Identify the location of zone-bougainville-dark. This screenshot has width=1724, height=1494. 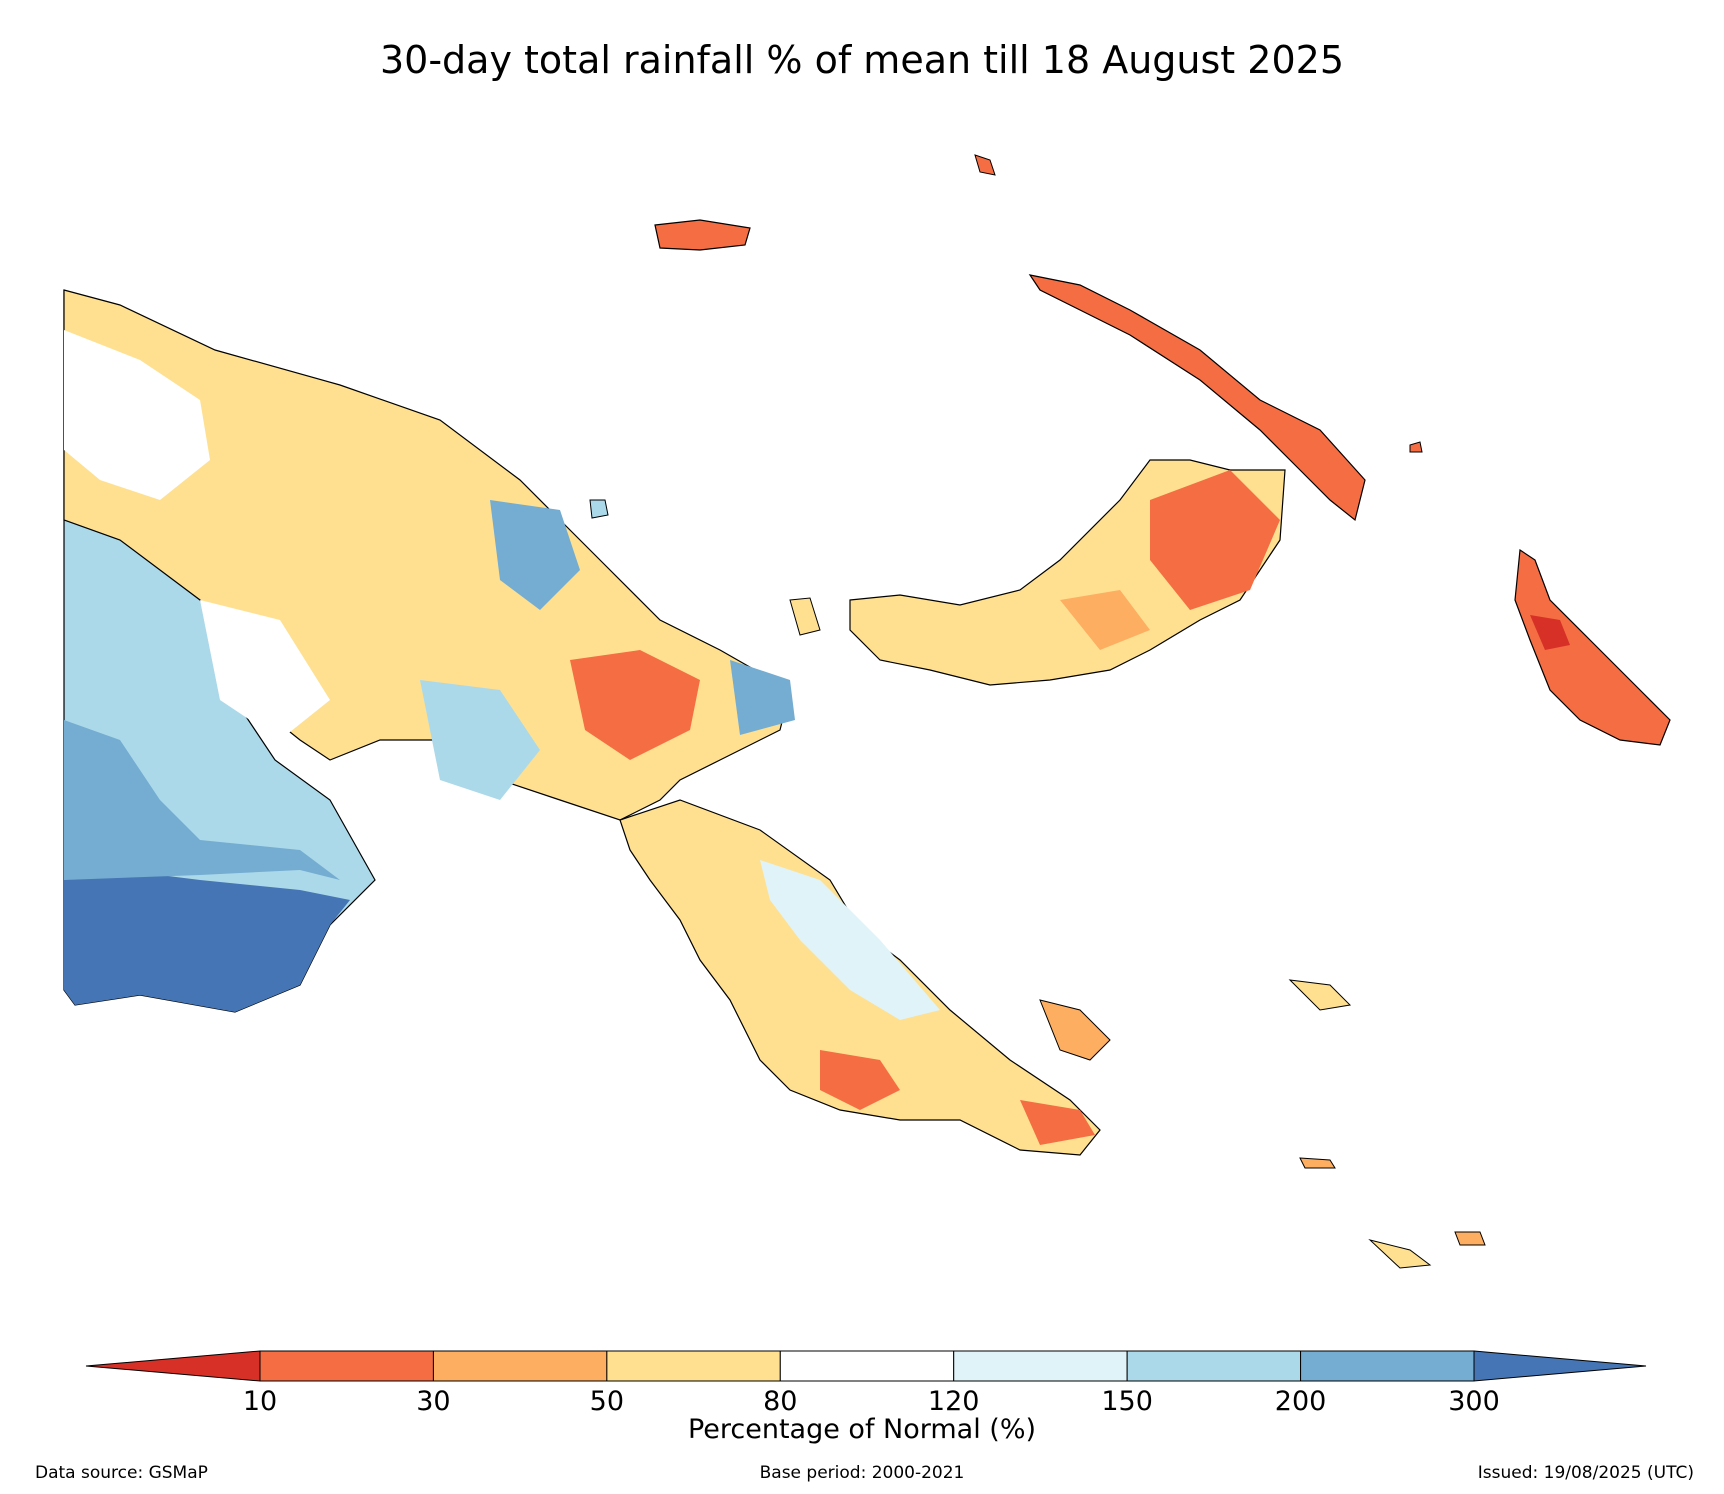
(1550, 632).